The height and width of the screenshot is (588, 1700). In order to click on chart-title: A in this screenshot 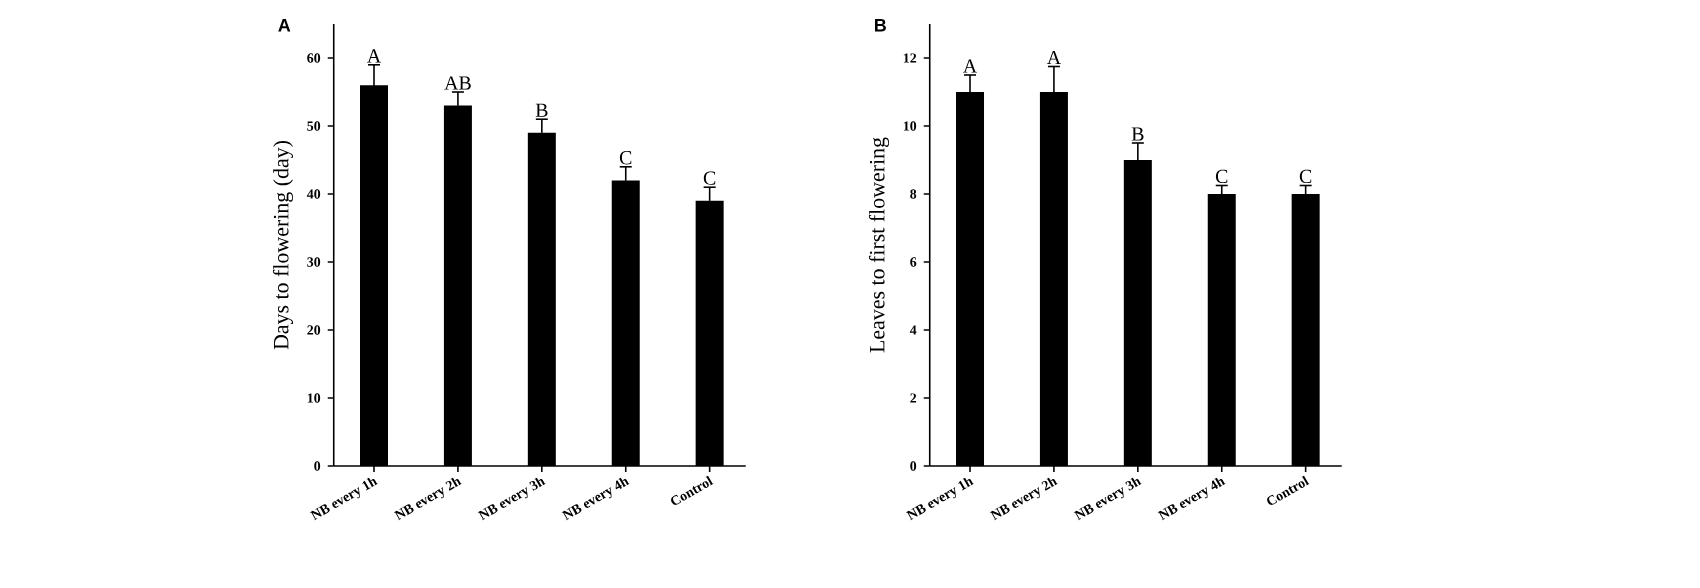, I will do `click(284, 25)`.